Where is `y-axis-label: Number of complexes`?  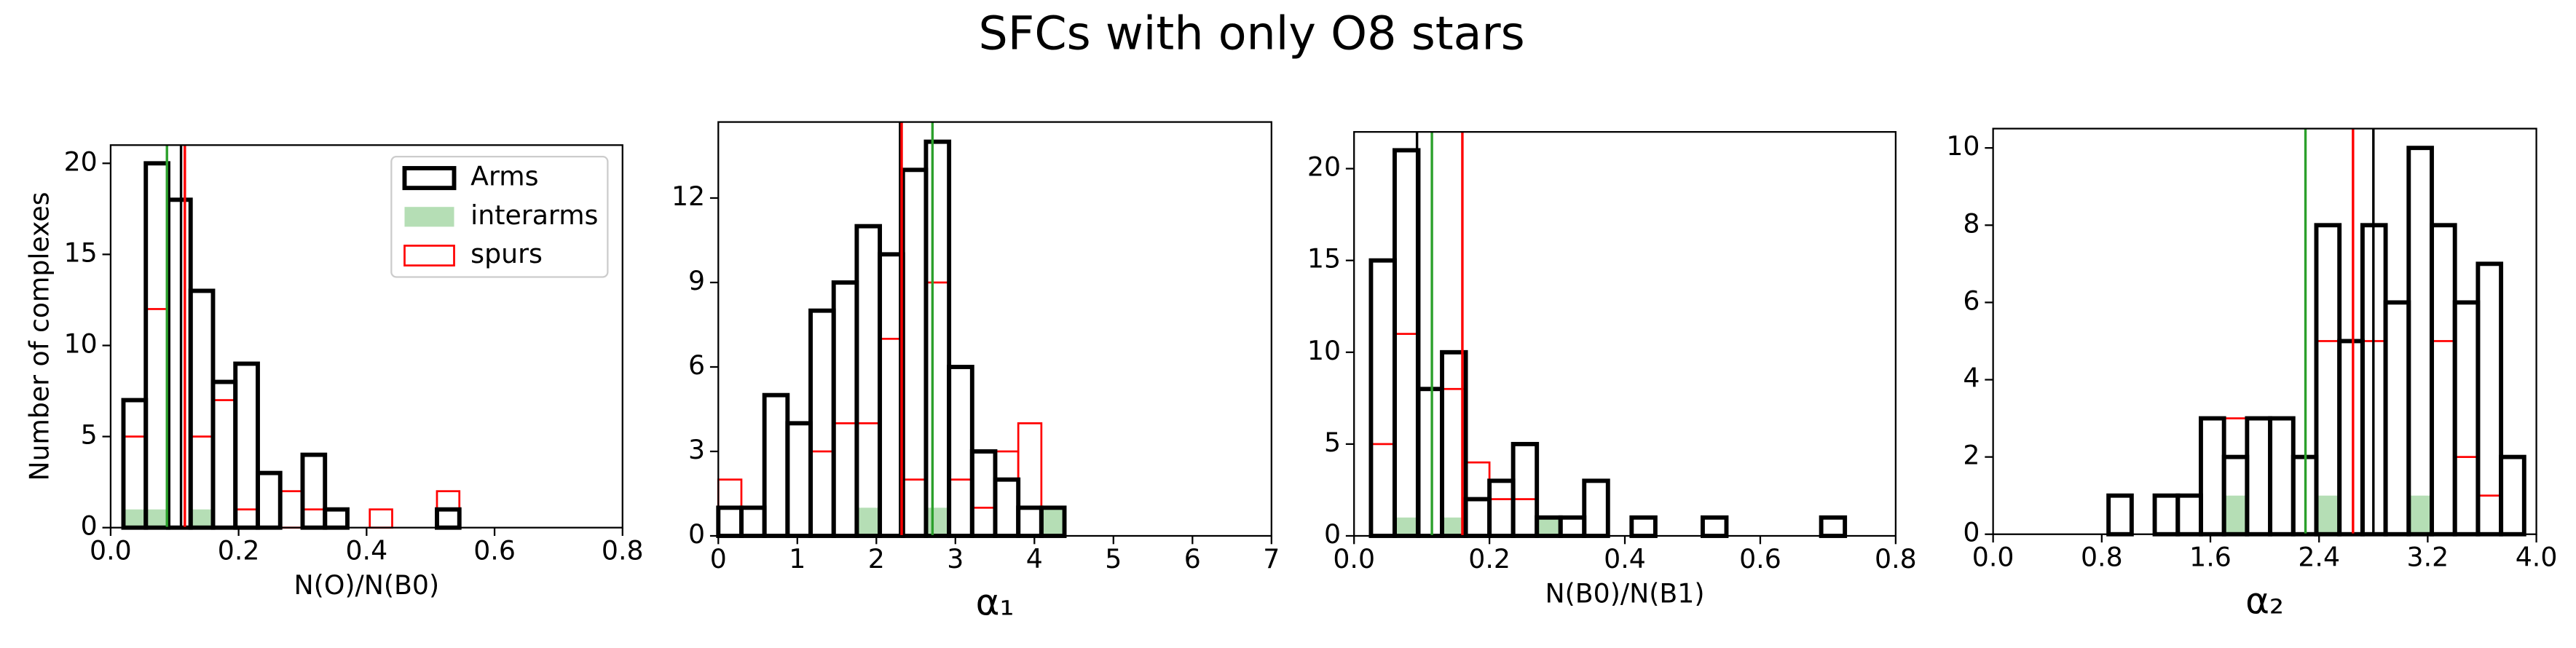 y-axis-label: Number of complexes is located at coordinates (39, 336).